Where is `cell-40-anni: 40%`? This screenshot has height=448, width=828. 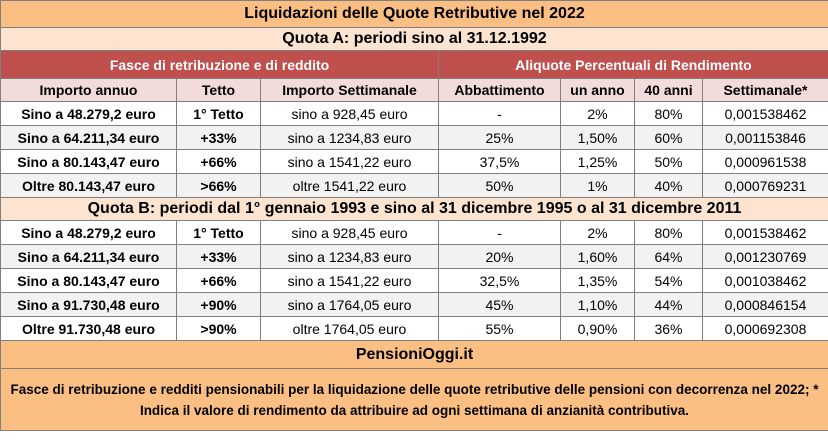 cell-40-anni: 40% is located at coordinates (668, 185).